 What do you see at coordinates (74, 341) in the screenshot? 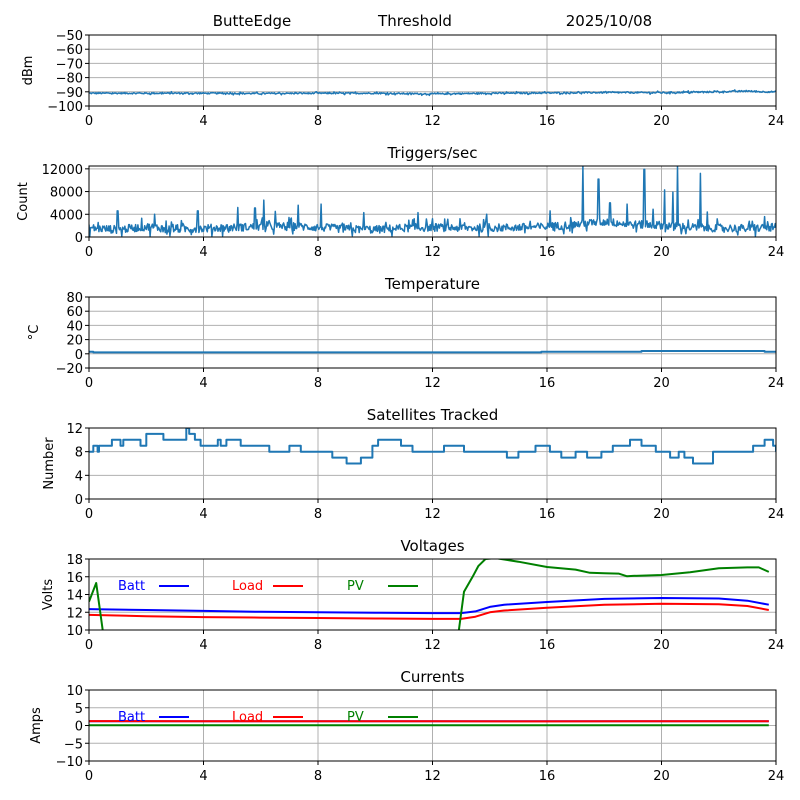
I see `y-tick-label: 20` at bounding box center [74, 341].